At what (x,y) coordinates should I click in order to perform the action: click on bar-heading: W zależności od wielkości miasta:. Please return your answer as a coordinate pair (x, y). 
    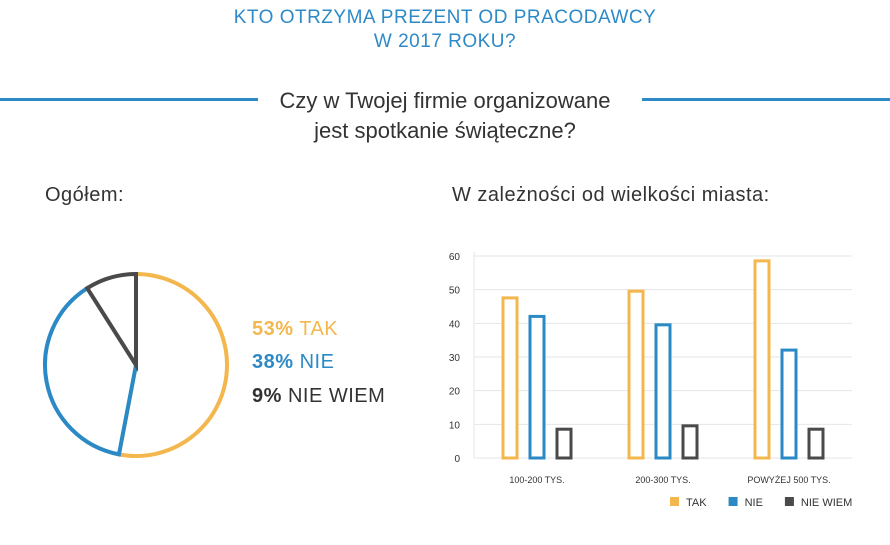
    Looking at the image, I should click on (611, 195).